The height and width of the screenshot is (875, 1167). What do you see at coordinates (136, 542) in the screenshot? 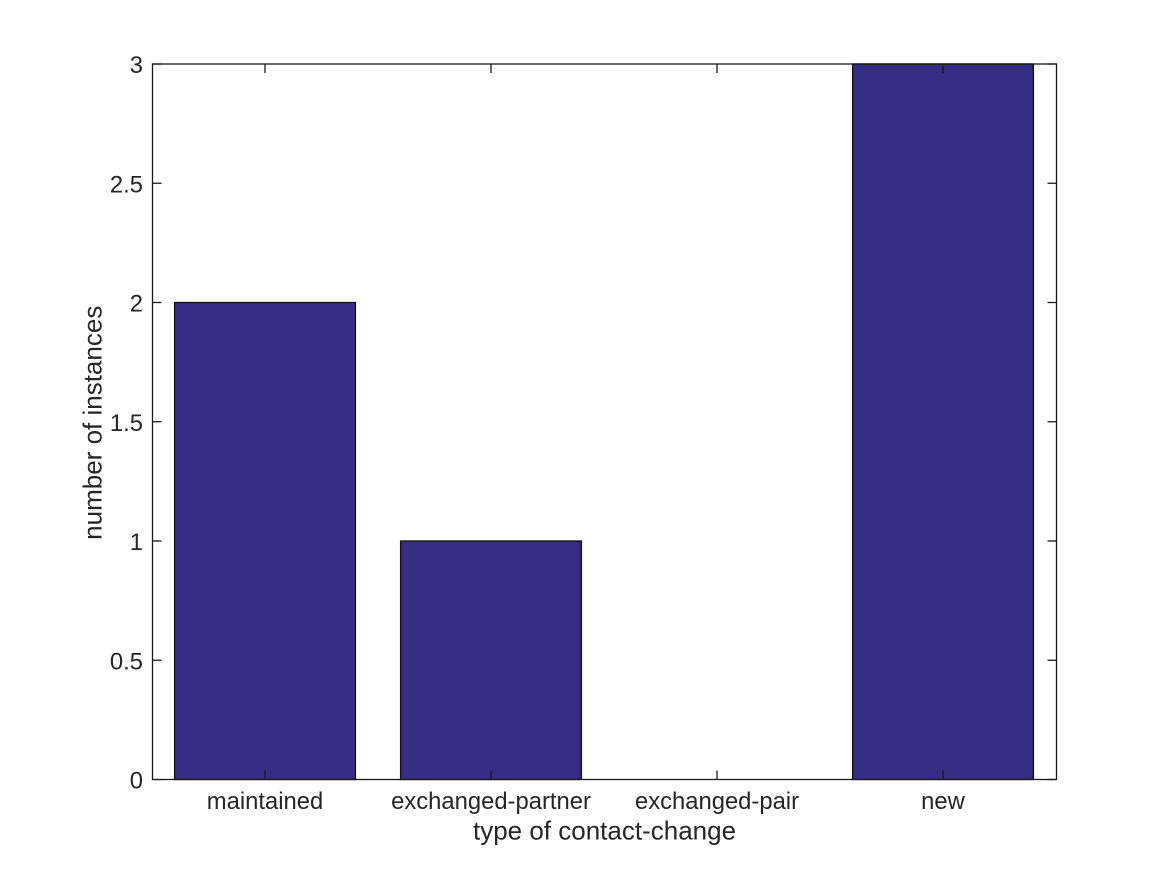
I see `svg-text: 1` at bounding box center [136, 542].